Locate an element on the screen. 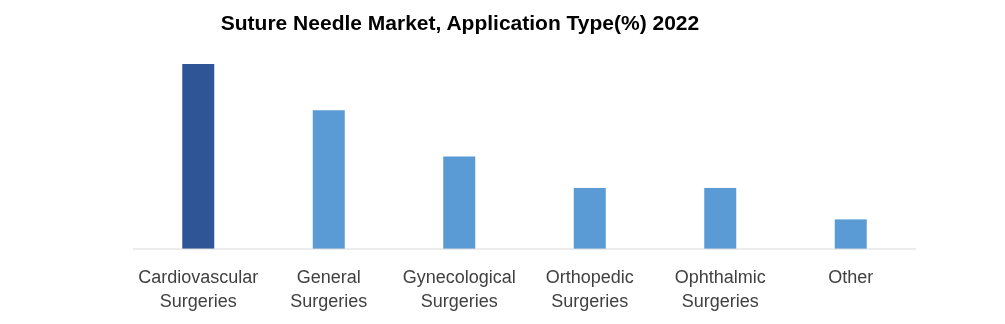 Image resolution: width=1005 pixels, height=324 pixels. chart-title: Suture Needle Market, Application Type(%) 2022 is located at coordinates (460, 22).